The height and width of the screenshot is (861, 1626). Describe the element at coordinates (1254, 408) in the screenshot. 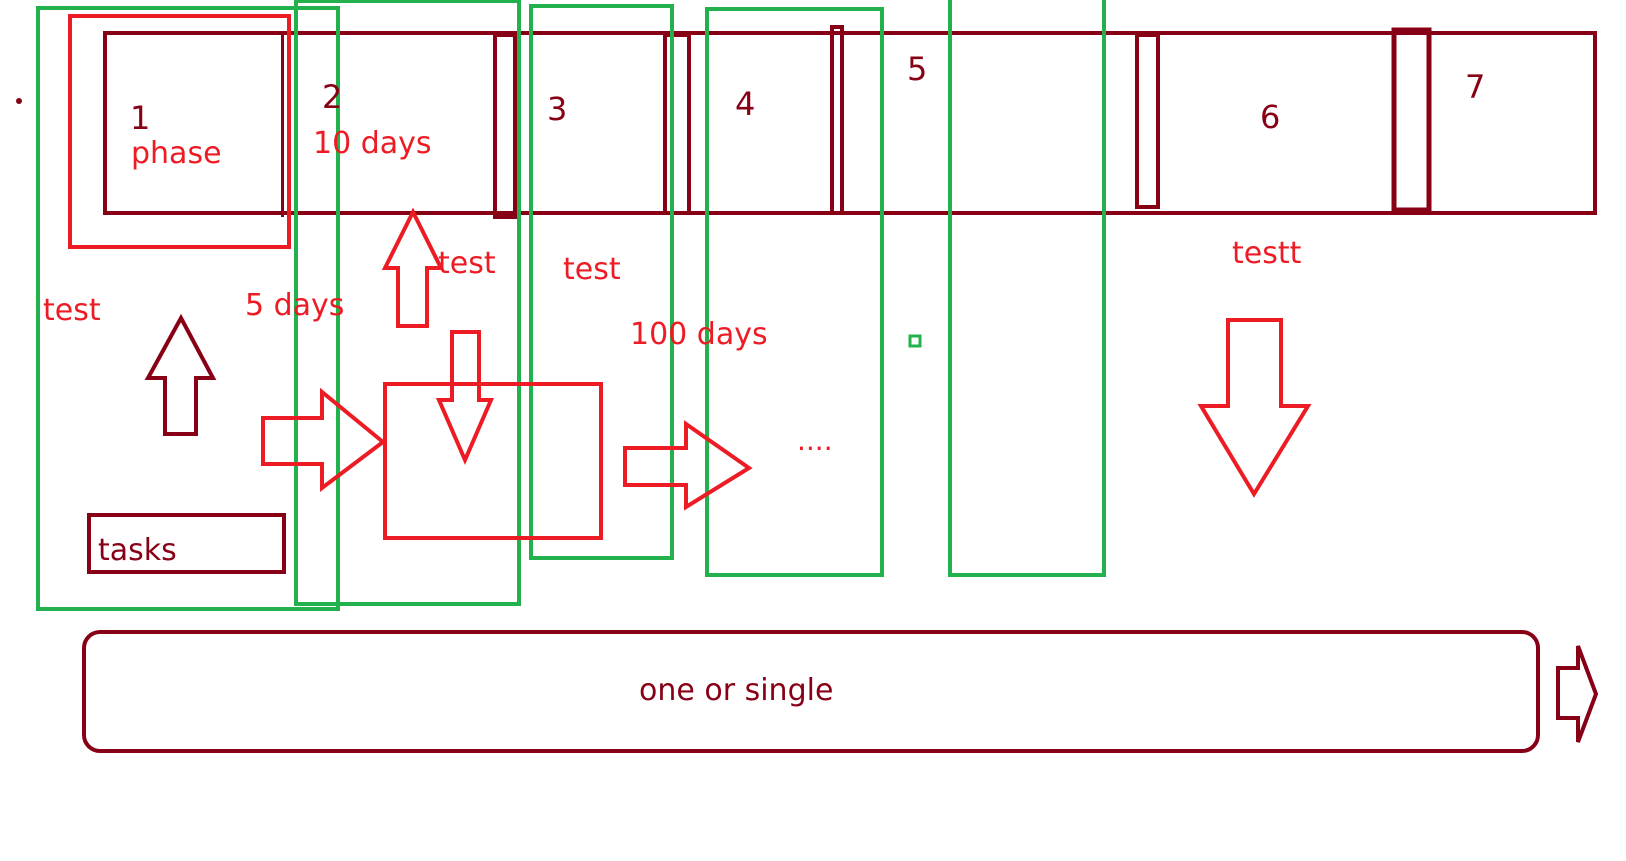

I see `down-arrow-large-icon` at that location.